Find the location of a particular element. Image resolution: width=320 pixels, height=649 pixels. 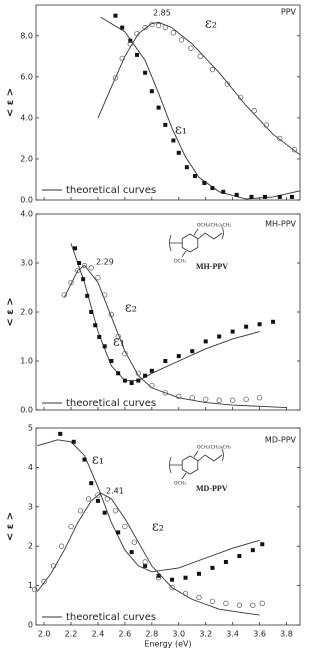

y-tick-label: 1.0 is located at coordinates (26, 361).